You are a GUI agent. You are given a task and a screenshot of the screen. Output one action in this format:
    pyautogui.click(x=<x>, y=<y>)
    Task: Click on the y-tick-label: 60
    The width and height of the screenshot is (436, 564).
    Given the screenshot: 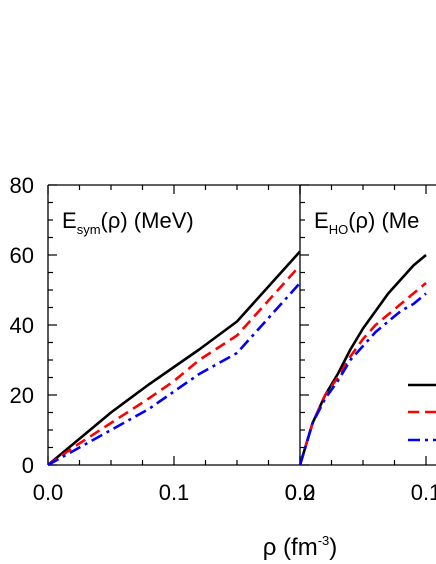 What is the action you would take?
    pyautogui.click(x=22, y=255)
    